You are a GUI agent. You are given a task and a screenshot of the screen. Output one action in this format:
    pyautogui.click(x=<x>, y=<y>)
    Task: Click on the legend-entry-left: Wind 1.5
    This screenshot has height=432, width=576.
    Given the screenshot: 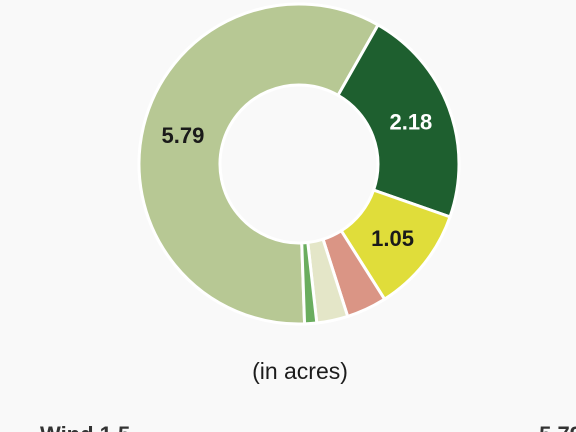 What is the action you would take?
    pyautogui.click(x=85, y=427)
    